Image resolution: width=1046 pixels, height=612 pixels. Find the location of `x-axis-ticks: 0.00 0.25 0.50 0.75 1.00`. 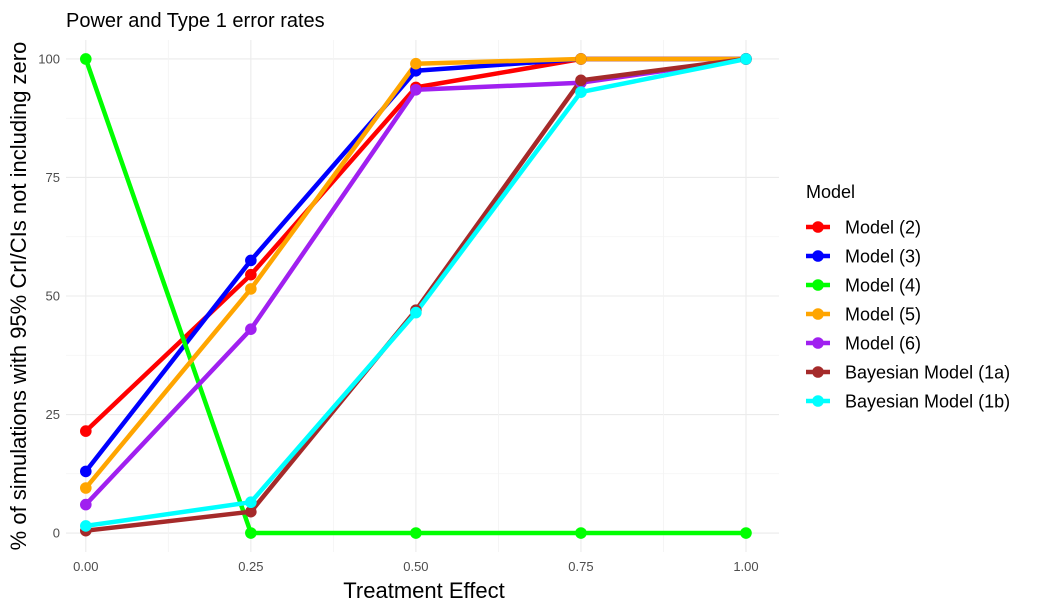

x-axis-ticks: 0.00 0.25 0.50 0.75 1.00 is located at coordinates (415, 566).